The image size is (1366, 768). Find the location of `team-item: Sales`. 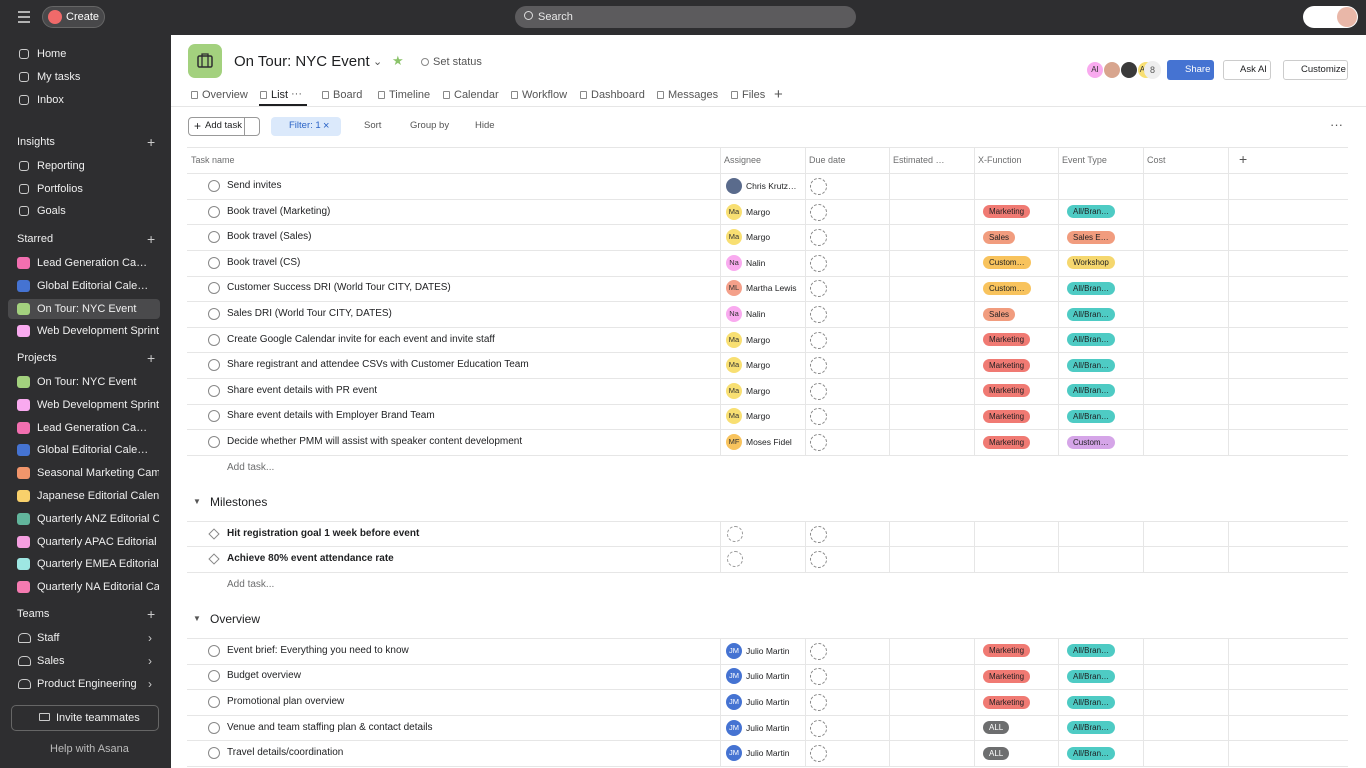

team-item: Sales is located at coordinates (51, 661).